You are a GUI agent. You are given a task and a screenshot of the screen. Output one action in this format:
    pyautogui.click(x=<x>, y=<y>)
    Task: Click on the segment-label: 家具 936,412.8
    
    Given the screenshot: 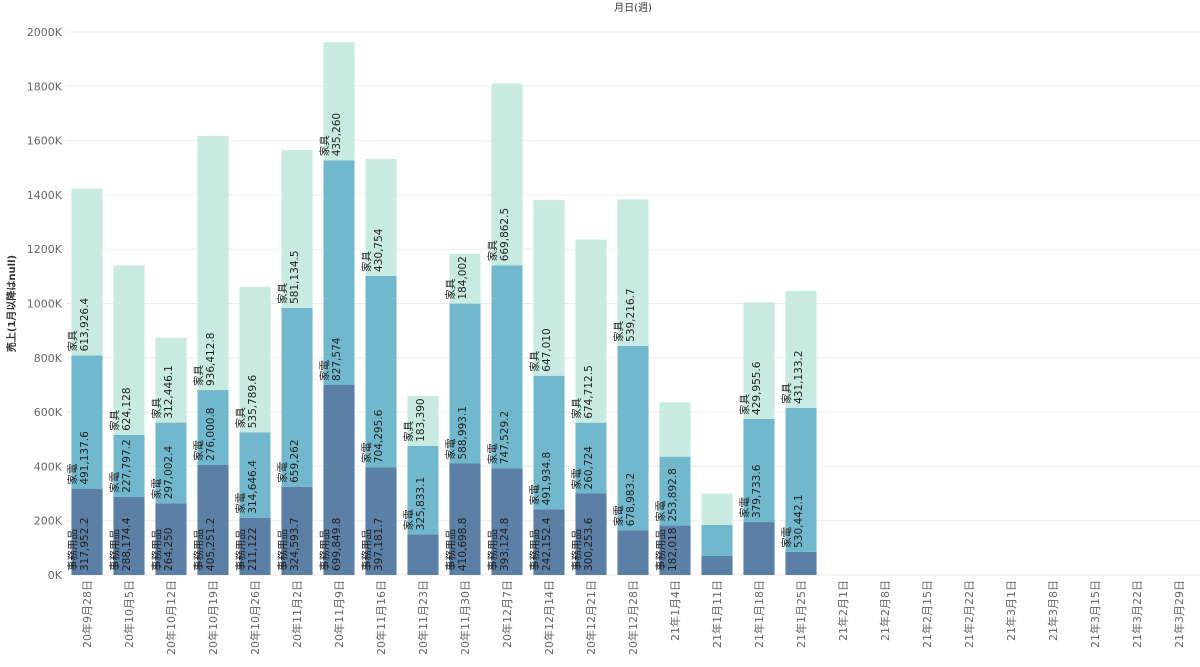 What is the action you would take?
    pyautogui.click(x=204, y=359)
    